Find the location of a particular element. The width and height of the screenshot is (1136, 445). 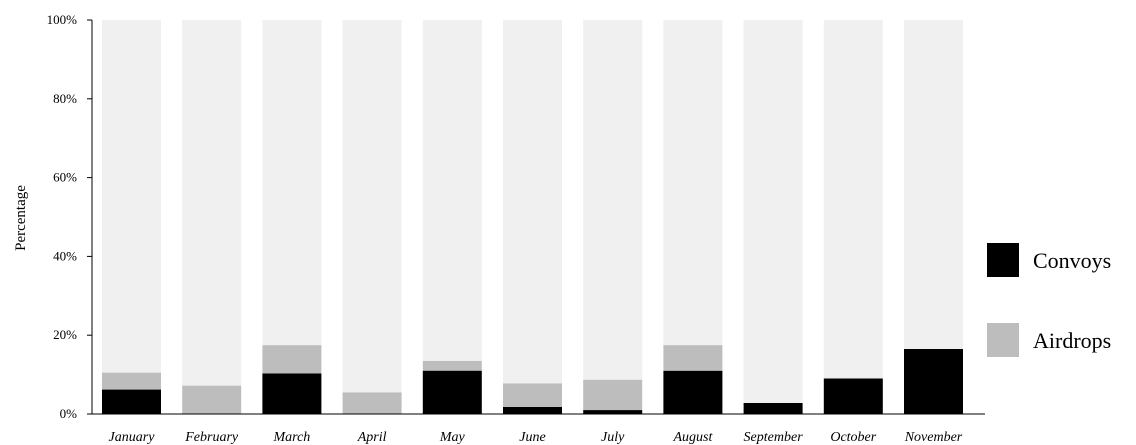

x-tick-label: September is located at coordinates (774, 437).